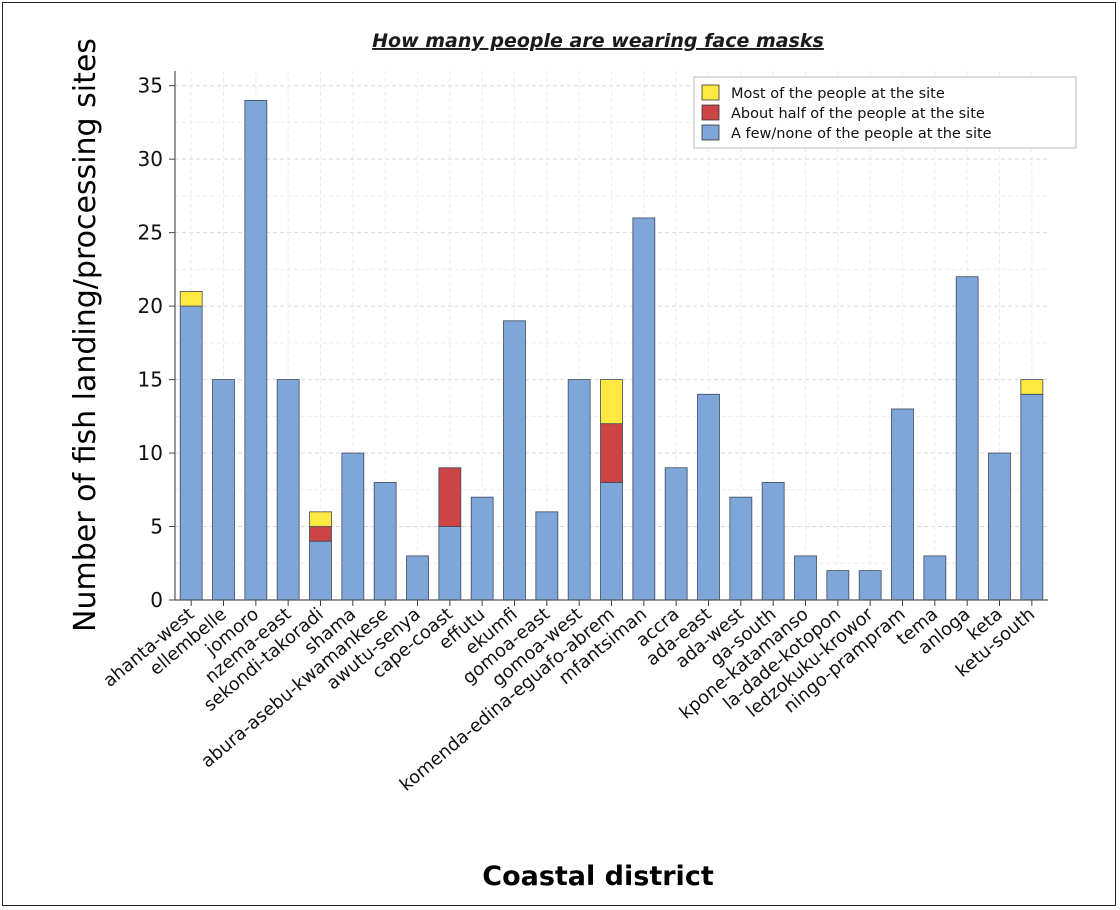  Describe the element at coordinates (150, 159) in the screenshot. I see `y-tick-label: 30` at that location.